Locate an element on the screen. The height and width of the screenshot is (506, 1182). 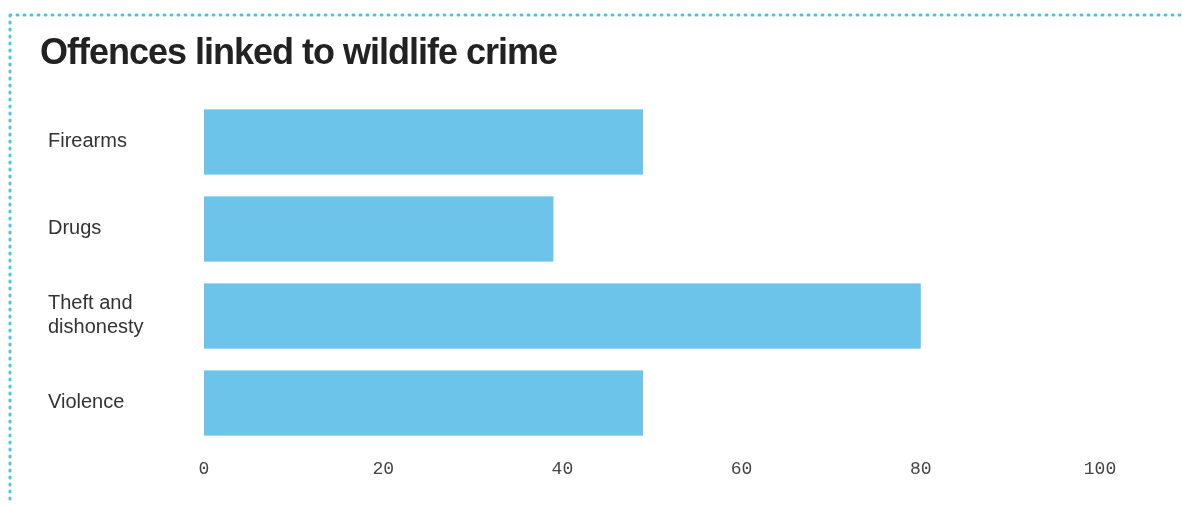
y-tick-label: Theft and dishonesty is located at coordinates (96, 314).